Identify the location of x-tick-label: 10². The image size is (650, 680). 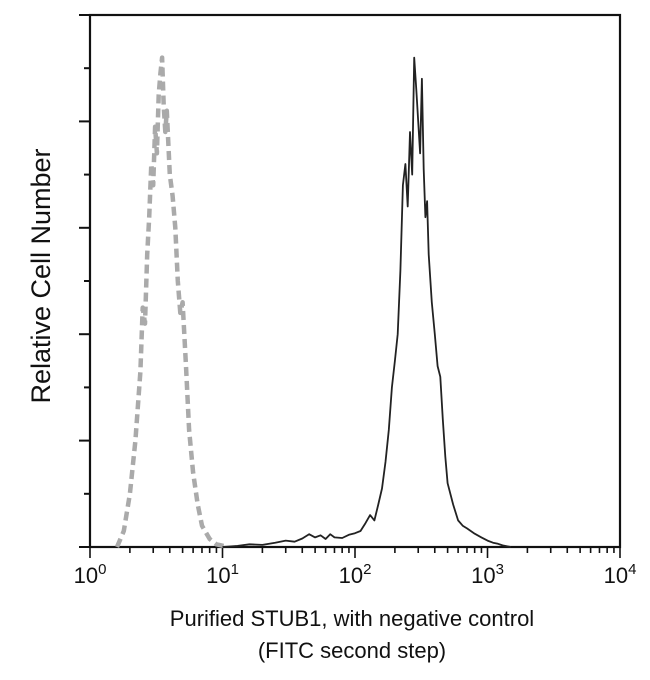
(355, 574).